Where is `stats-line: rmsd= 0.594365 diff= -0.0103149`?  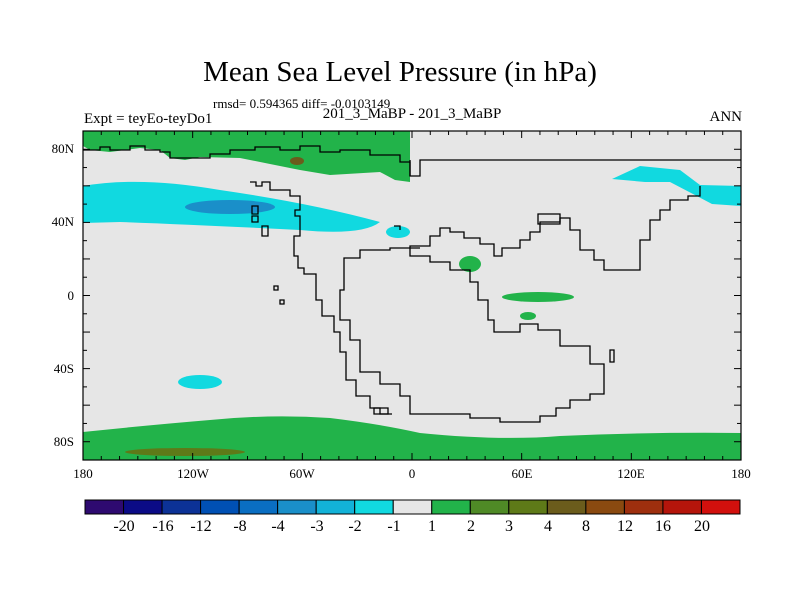 stats-line: rmsd= 0.594365 diff= -0.0103149 is located at coordinates (302, 103).